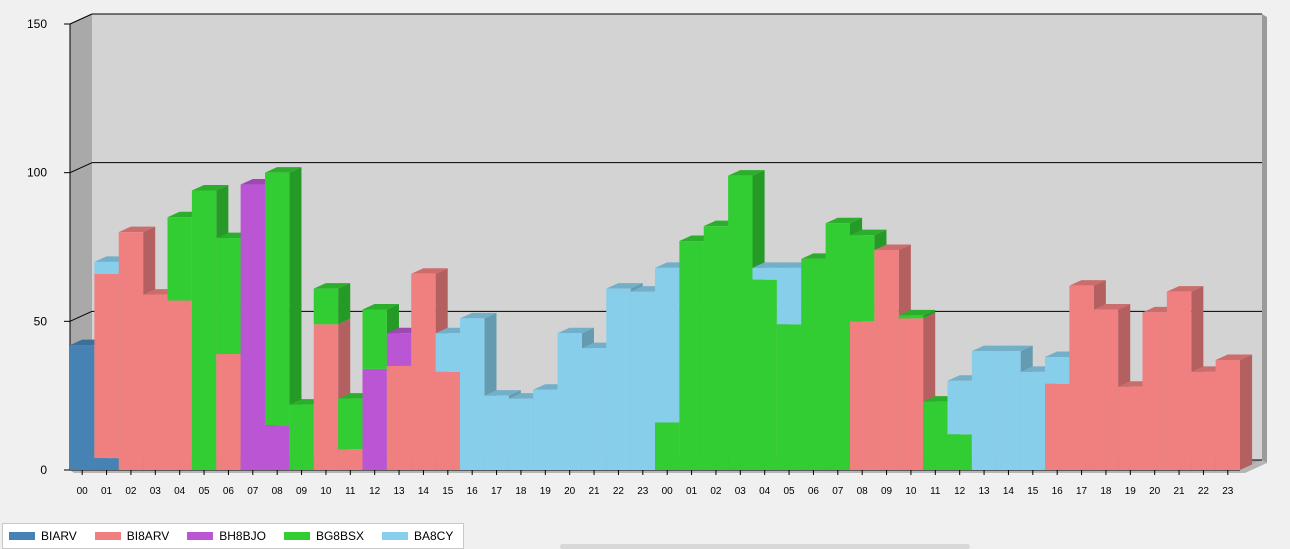 This screenshot has height=549, width=1290. What do you see at coordinates (131, 491) in the screenshot?
I see `x-tick-label: 02` at bounding box center [131, 491].